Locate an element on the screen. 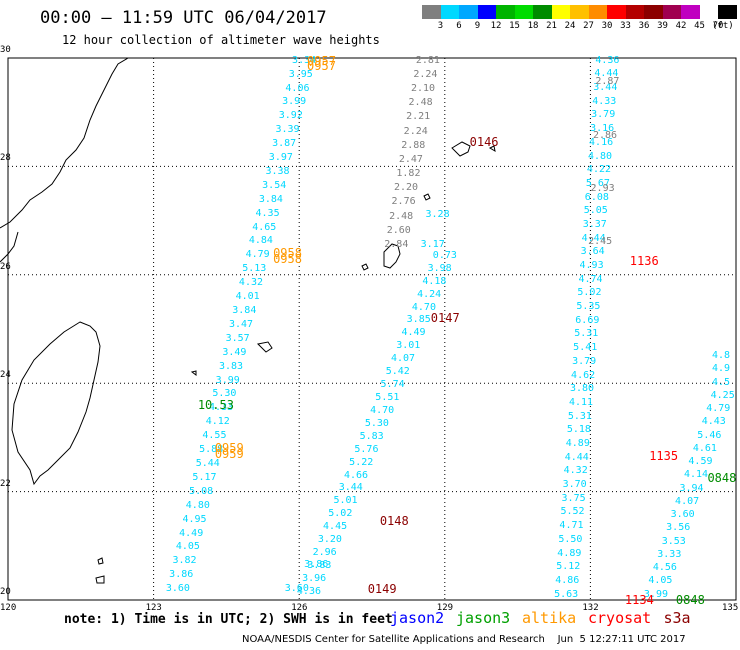 The width and height of the screenshot is (740, 650). wave-height-value: 0.73 is located at coordinates (444, 255).